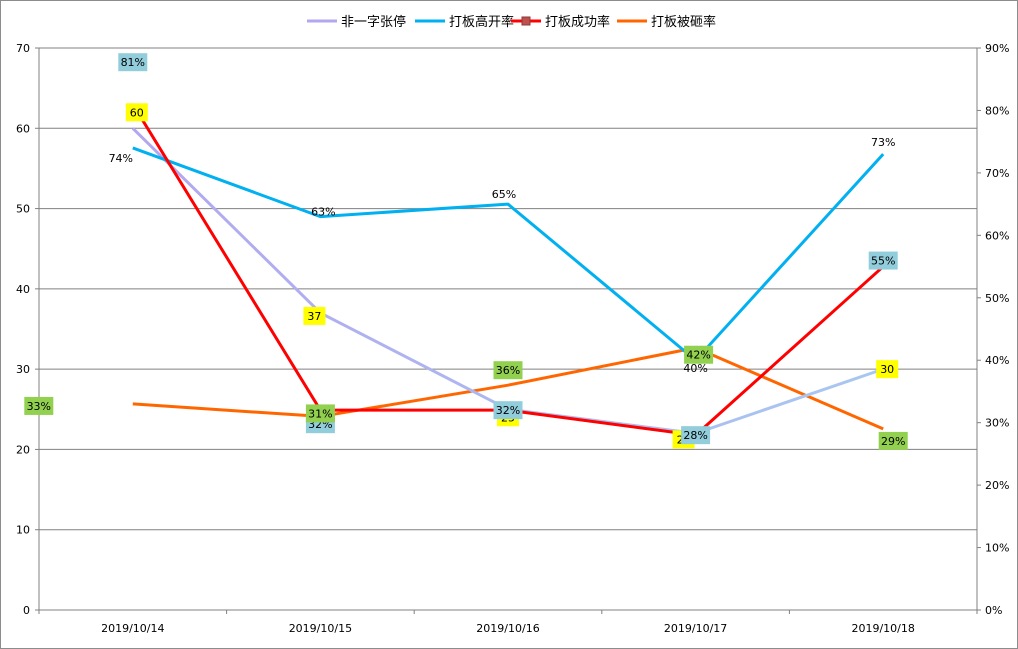  Describe the element at coordinates (577, 22) in the screenshot. I see `legend-label: 打板成功率` at that location.